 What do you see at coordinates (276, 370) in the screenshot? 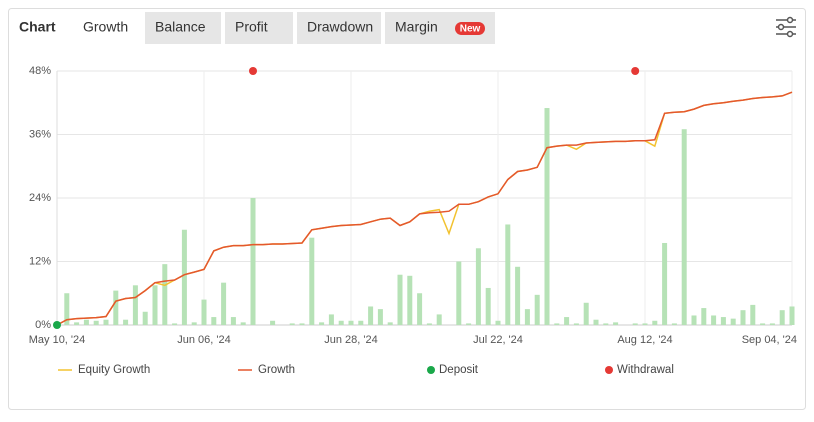
I see `legend-label: Growth` at bounding box center [276, 370].